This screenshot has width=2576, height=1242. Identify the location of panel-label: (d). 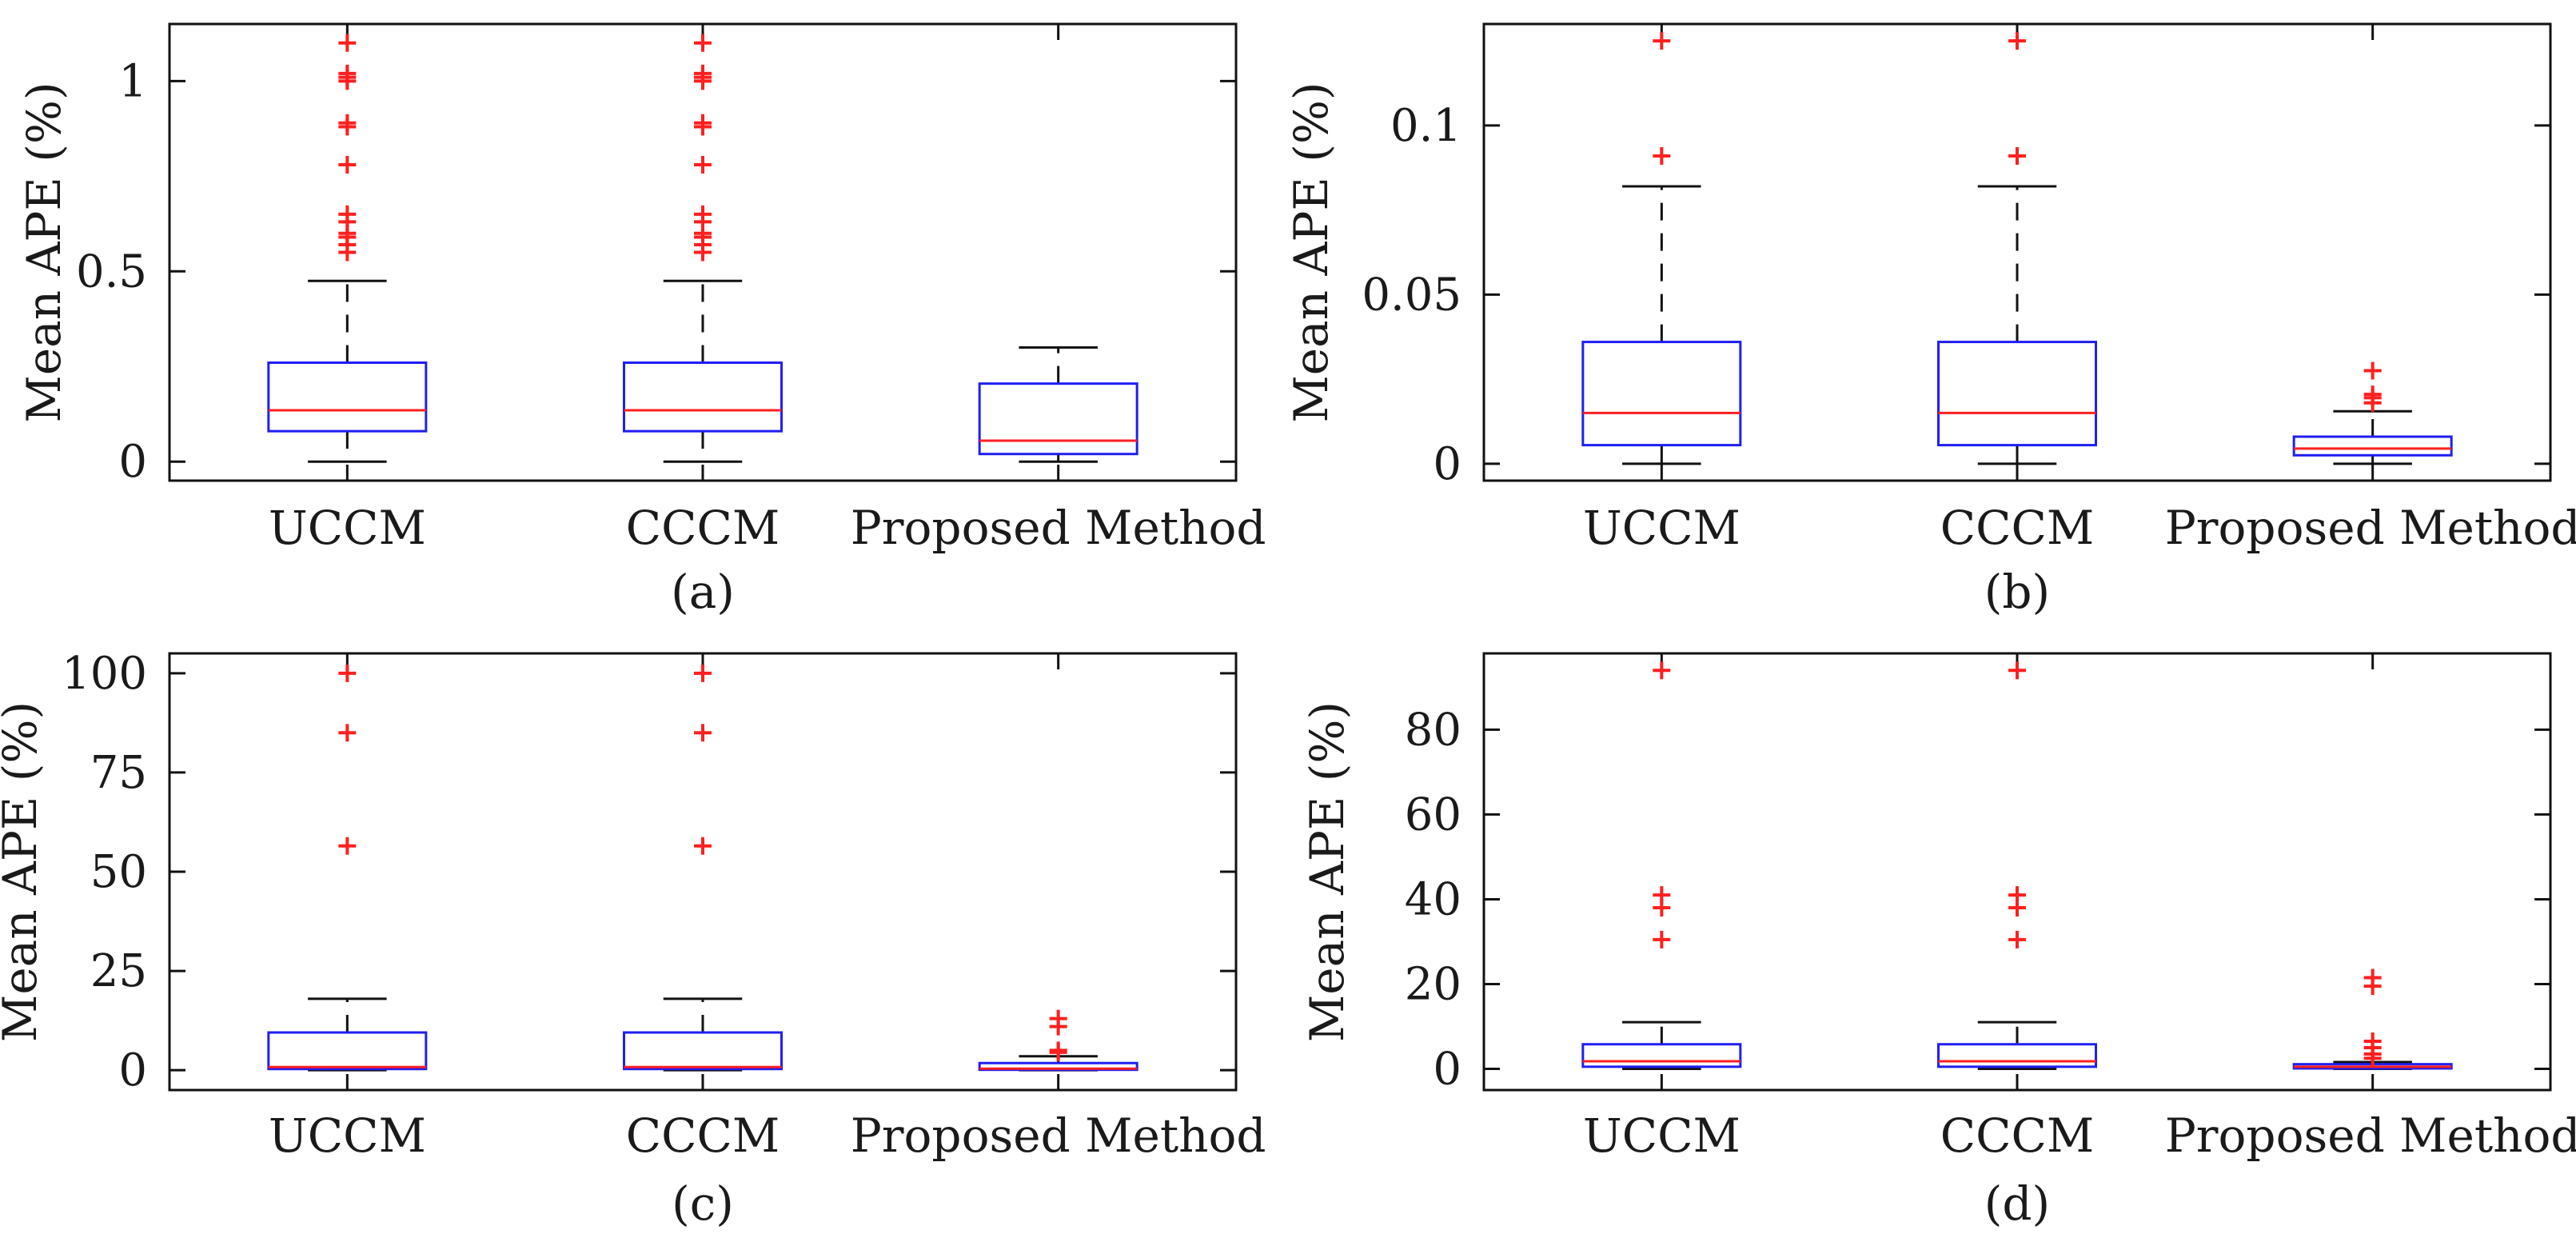
(2017, 1203).